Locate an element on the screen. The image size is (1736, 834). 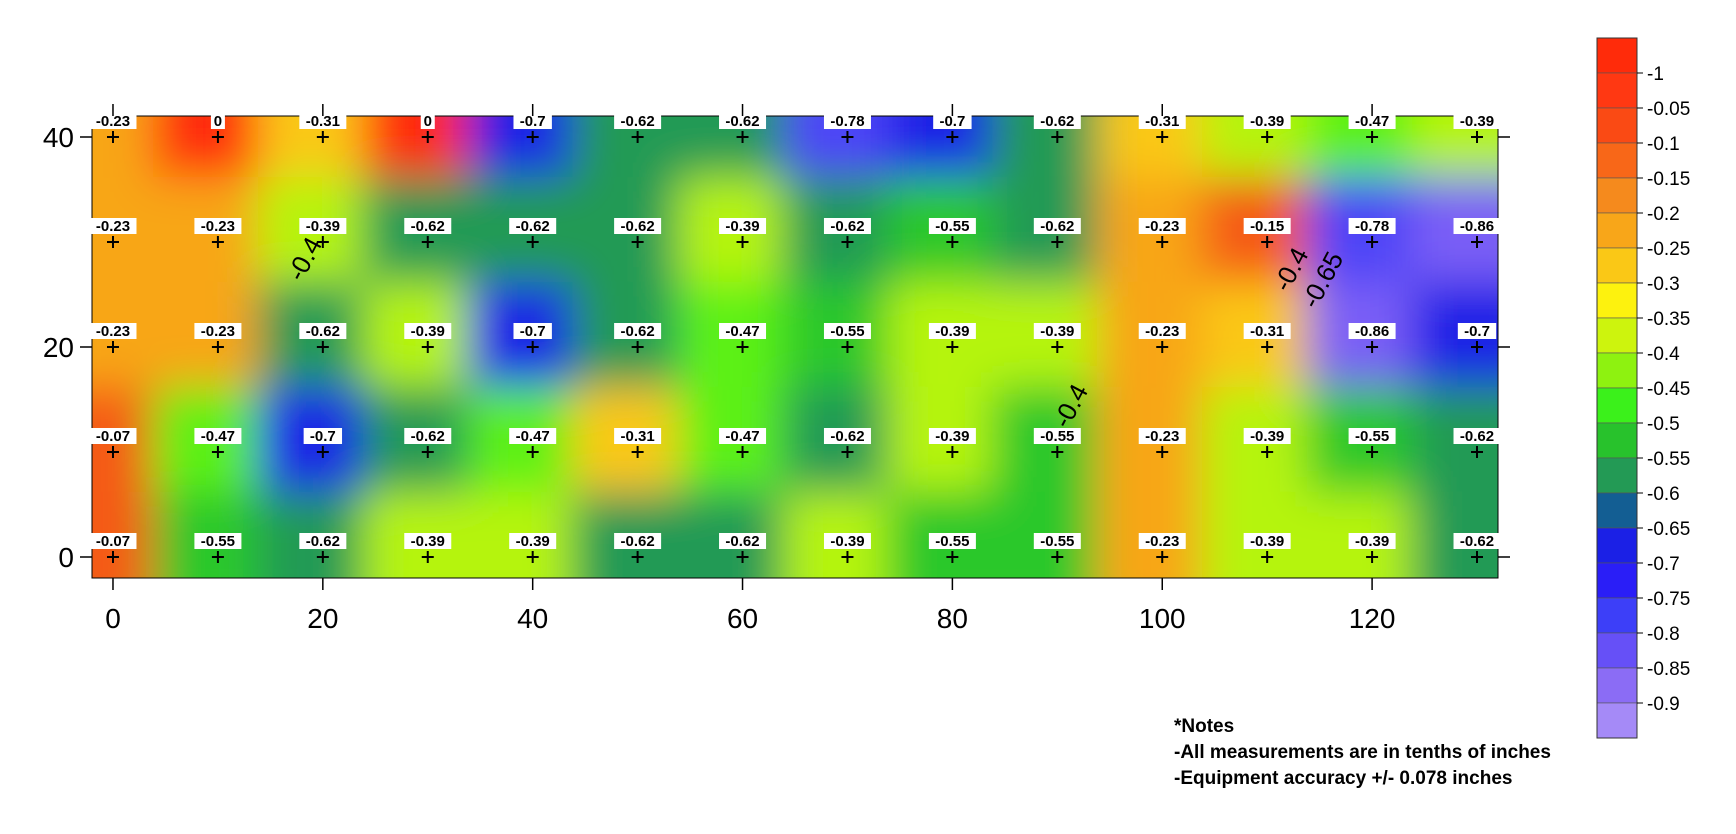
colorbar-label: -0.8 is located at coordinates (1663, 634).